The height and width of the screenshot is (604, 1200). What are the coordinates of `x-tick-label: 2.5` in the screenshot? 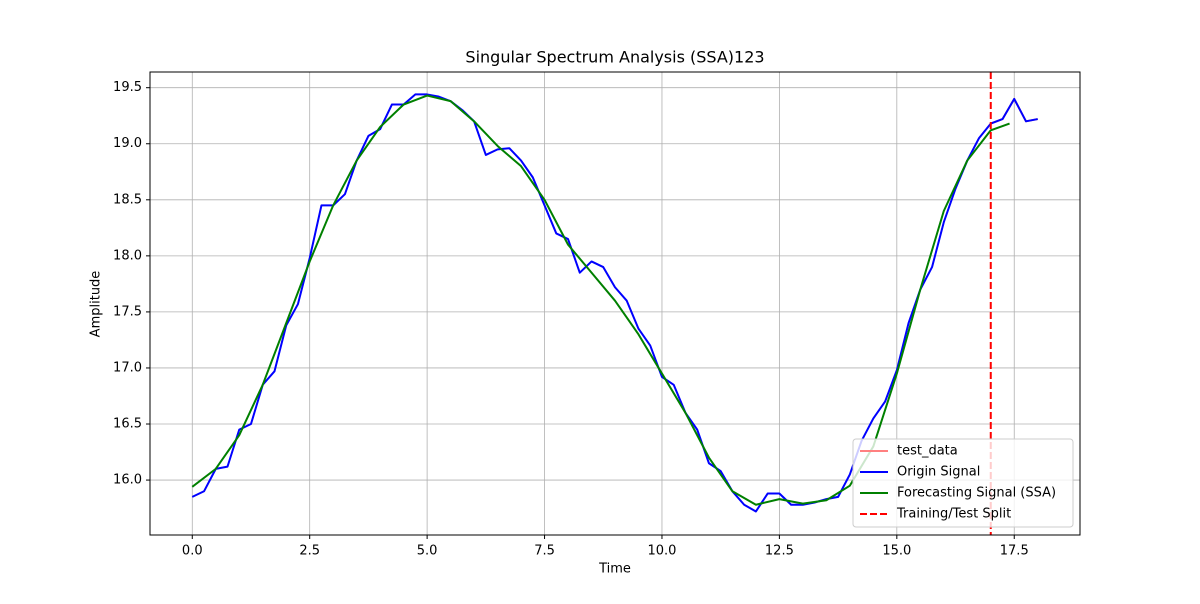 It's located at (309, 551).